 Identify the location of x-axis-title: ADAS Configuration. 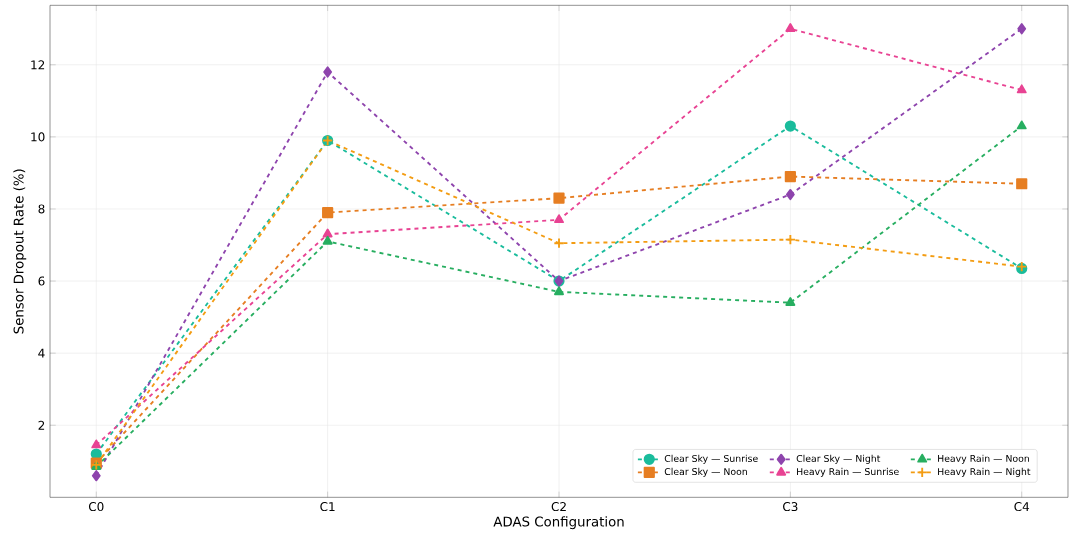
(558, 523).